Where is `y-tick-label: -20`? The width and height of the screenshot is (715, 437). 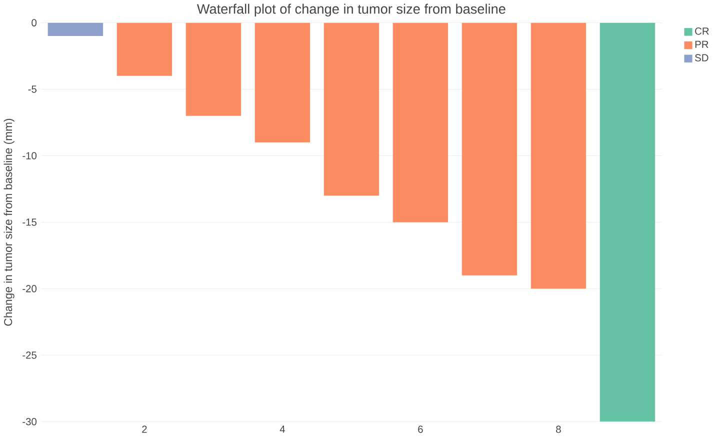 y-tick-label: -20 is located at coordinates (29, 288).